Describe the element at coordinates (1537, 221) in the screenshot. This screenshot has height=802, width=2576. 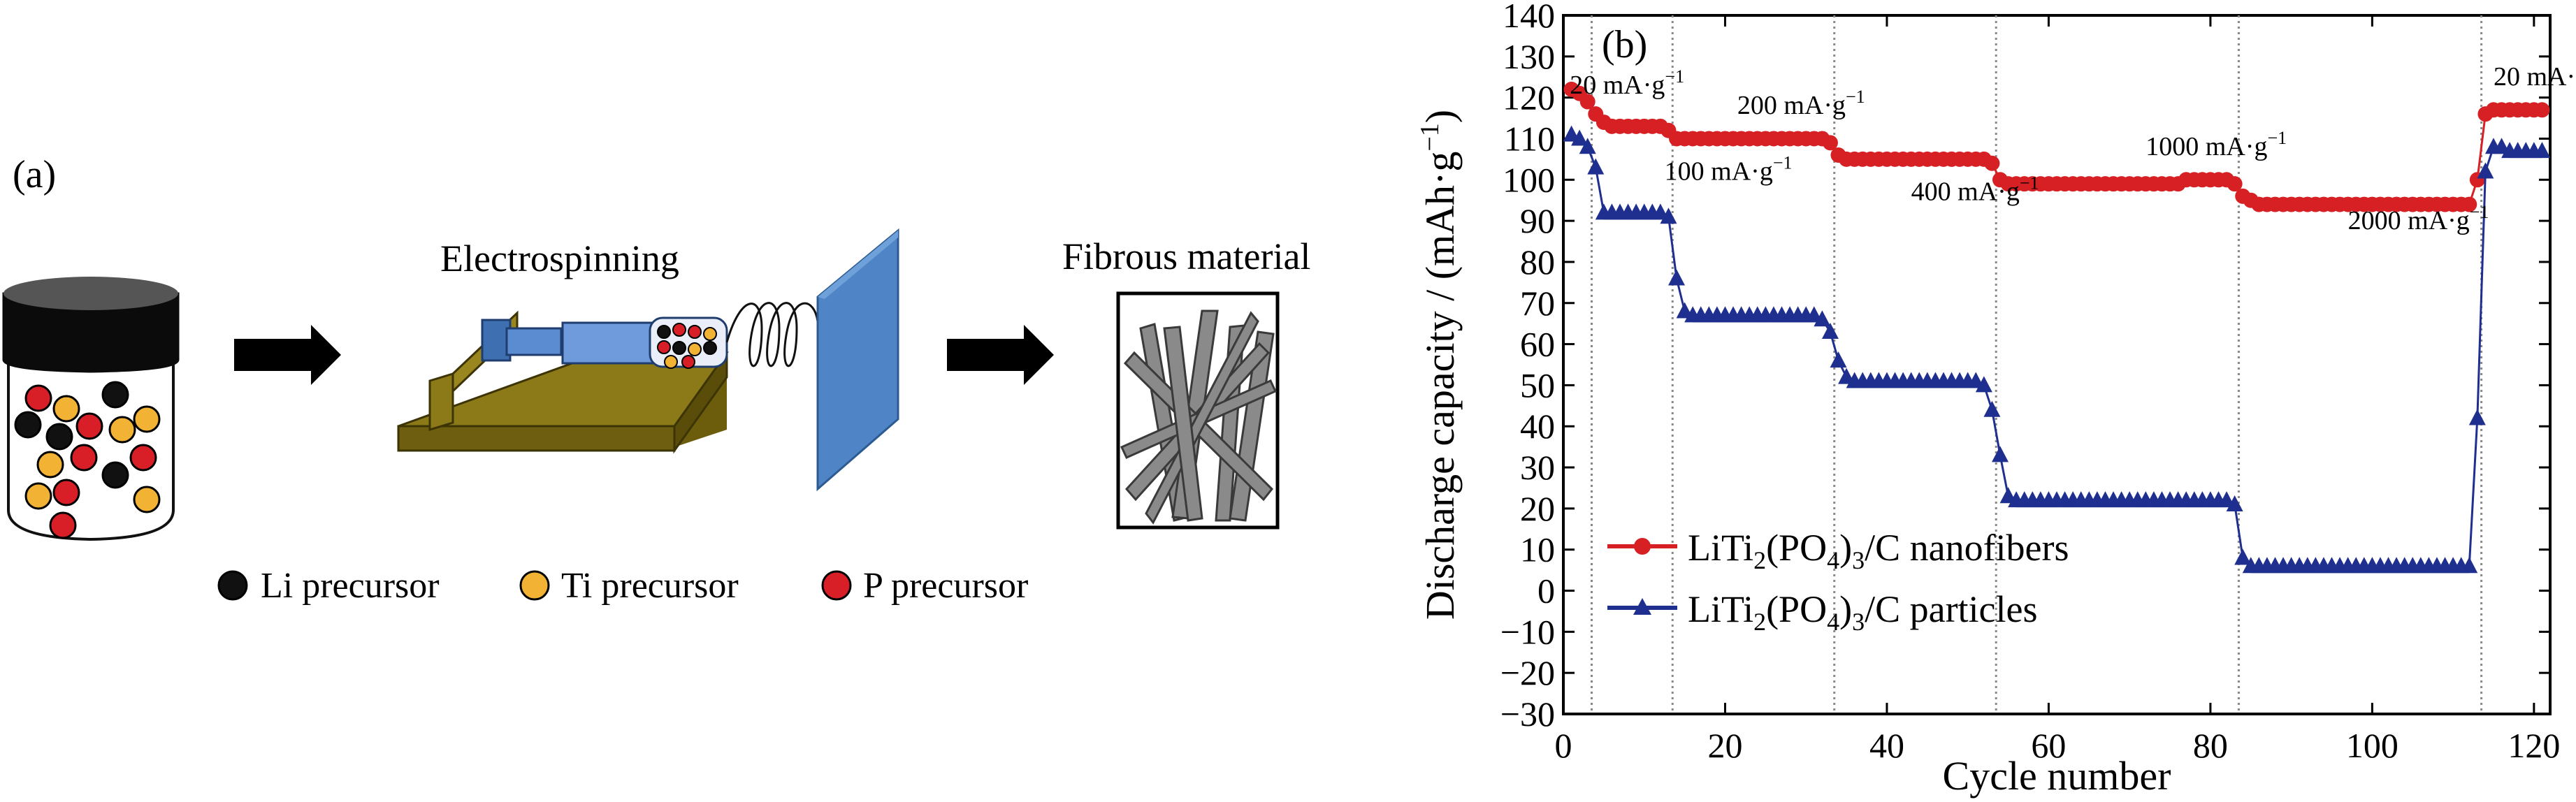
I see `y-tick-label: 90` at that location.